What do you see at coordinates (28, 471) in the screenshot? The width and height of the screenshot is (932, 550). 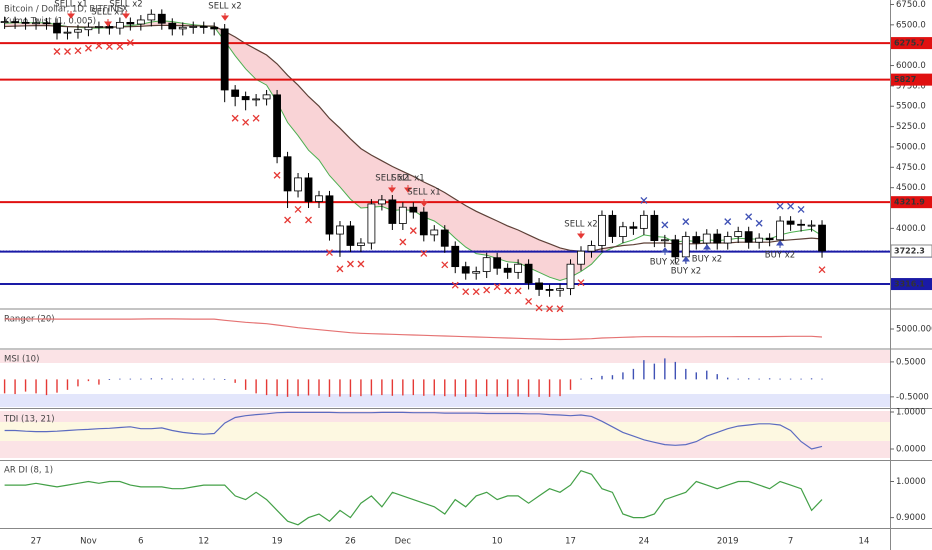 I see `panel-title: AR DI (8, 1)` at bounding box center [28, 471].